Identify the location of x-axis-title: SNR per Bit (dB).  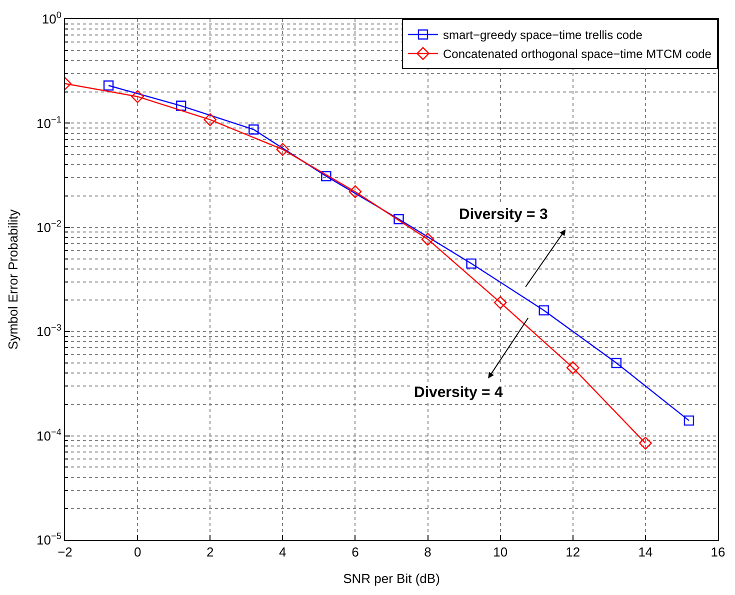
(391, 578).